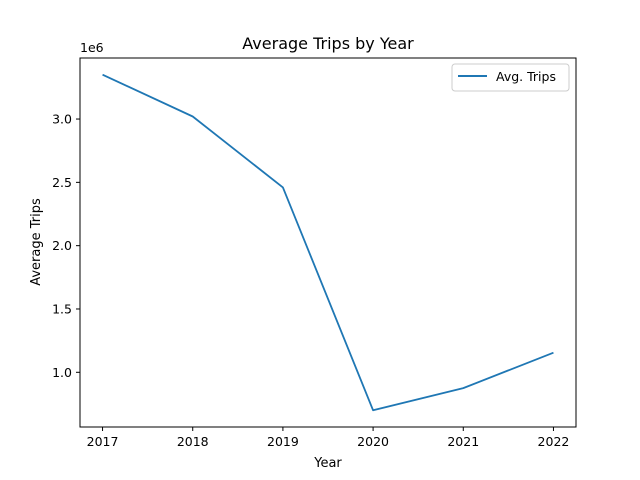 The height and width of the screenshot is (480, 640). What do you see at coordinates (62, 308) in the screenshot?
I see `y-tick-label: 1.5` at bounding box center [62, 308].